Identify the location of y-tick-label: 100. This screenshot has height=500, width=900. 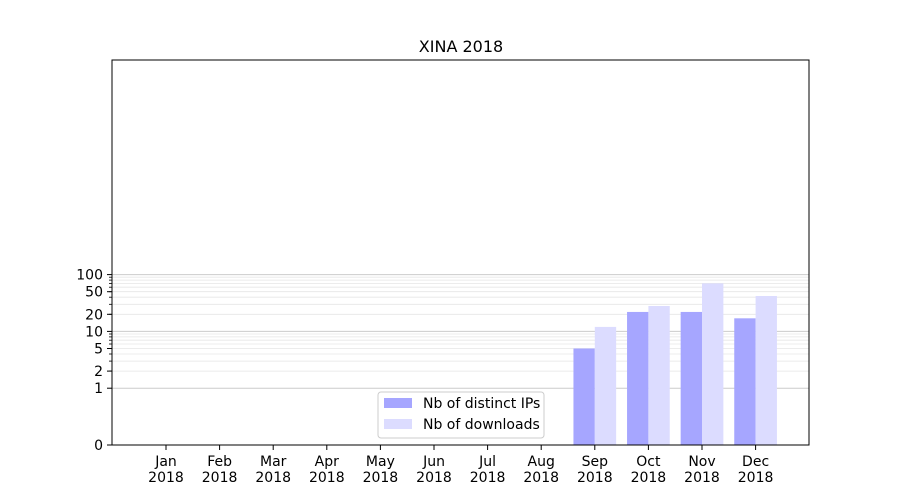
(89, 276).